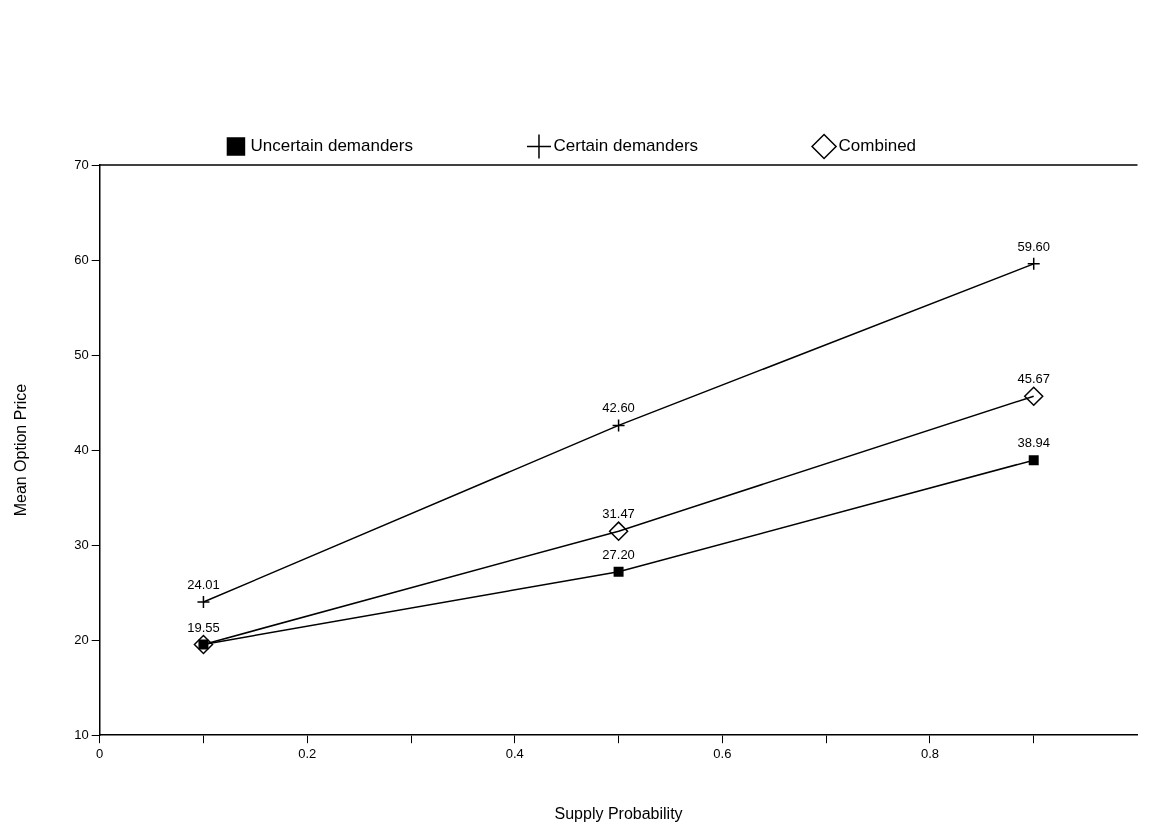 This screenshot has width=1162, height=840. I want to click on y-tick-label: 40, so click(81, 449).